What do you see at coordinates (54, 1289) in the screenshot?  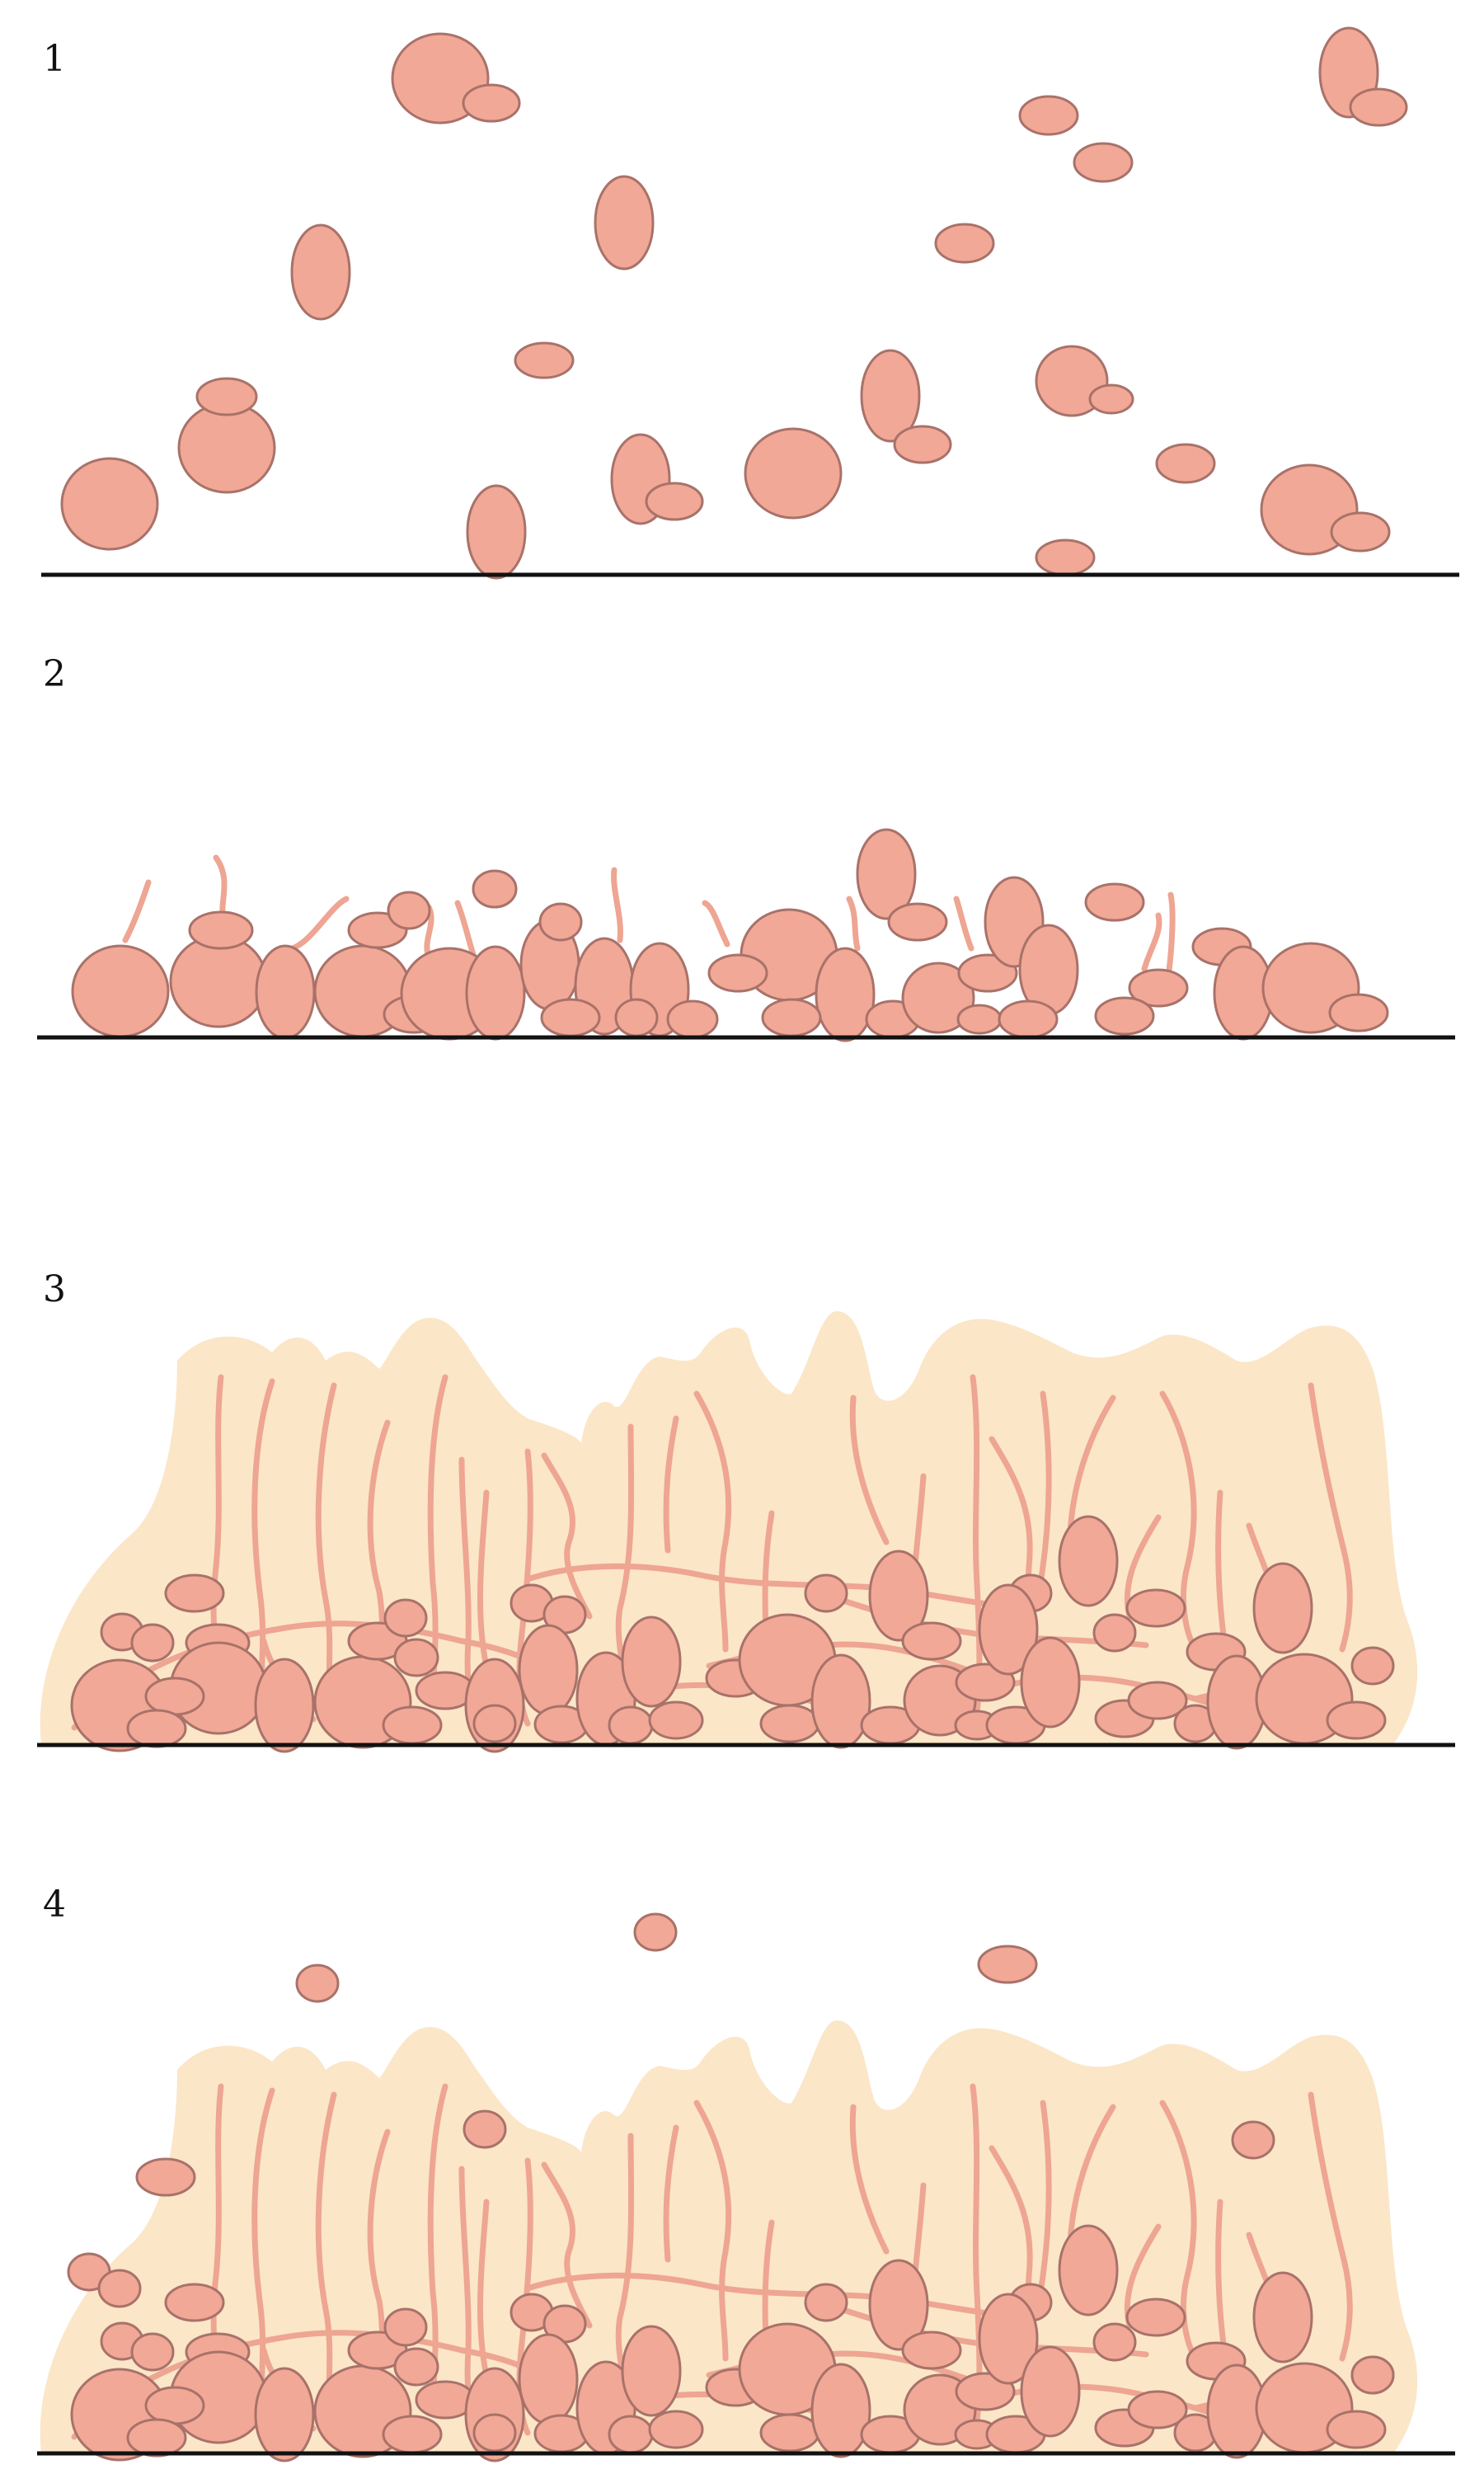 I see `stage-label-3: 3` at bounding box center [54, 1289].